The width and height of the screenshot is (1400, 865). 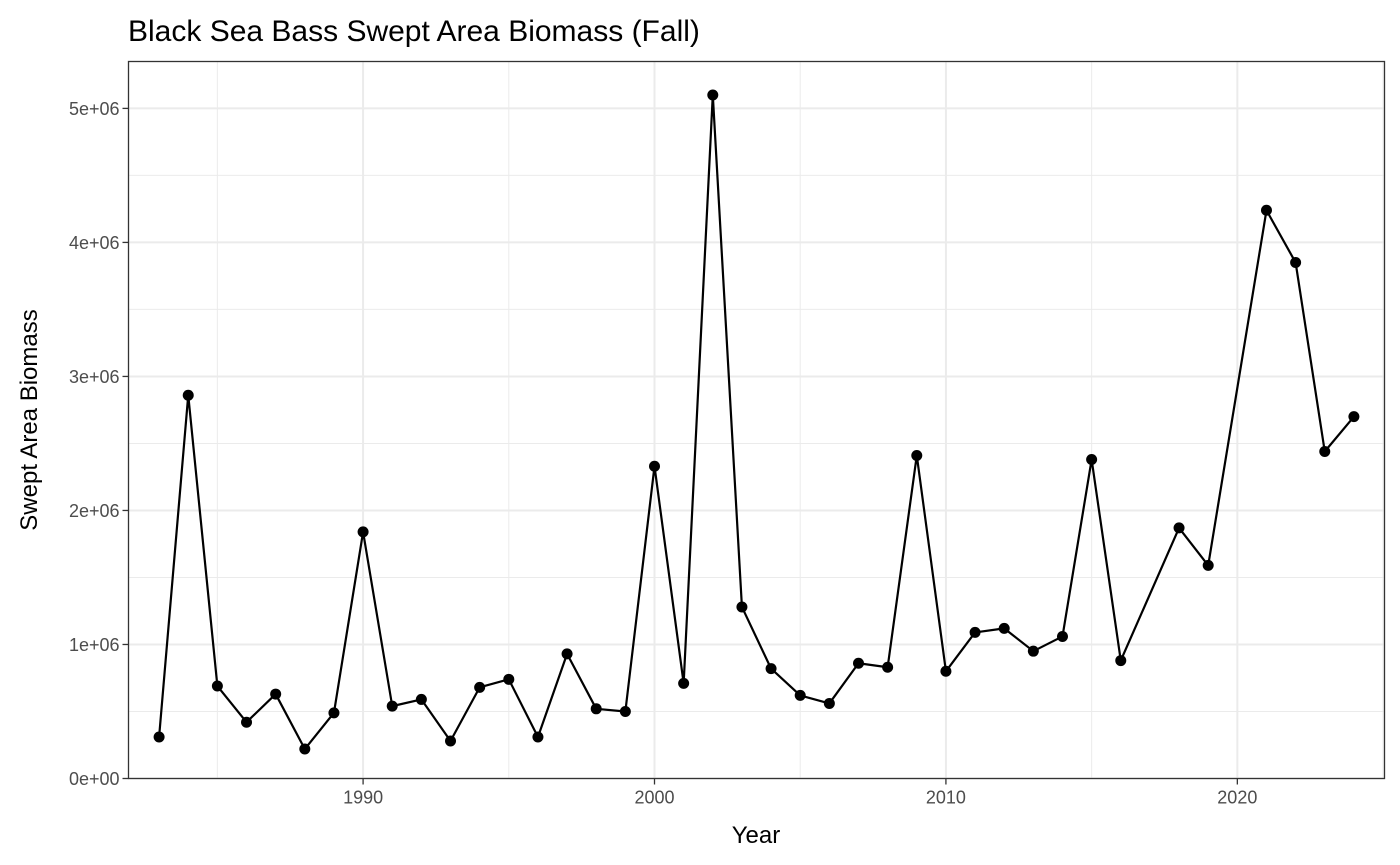 What do you see at coordinates (99, 444) in the screenshot?
I see `y-axis: 0e+00 1e+06 2e+06 3e+06 4e+06 5e+06` at bounding box center [99, 444].